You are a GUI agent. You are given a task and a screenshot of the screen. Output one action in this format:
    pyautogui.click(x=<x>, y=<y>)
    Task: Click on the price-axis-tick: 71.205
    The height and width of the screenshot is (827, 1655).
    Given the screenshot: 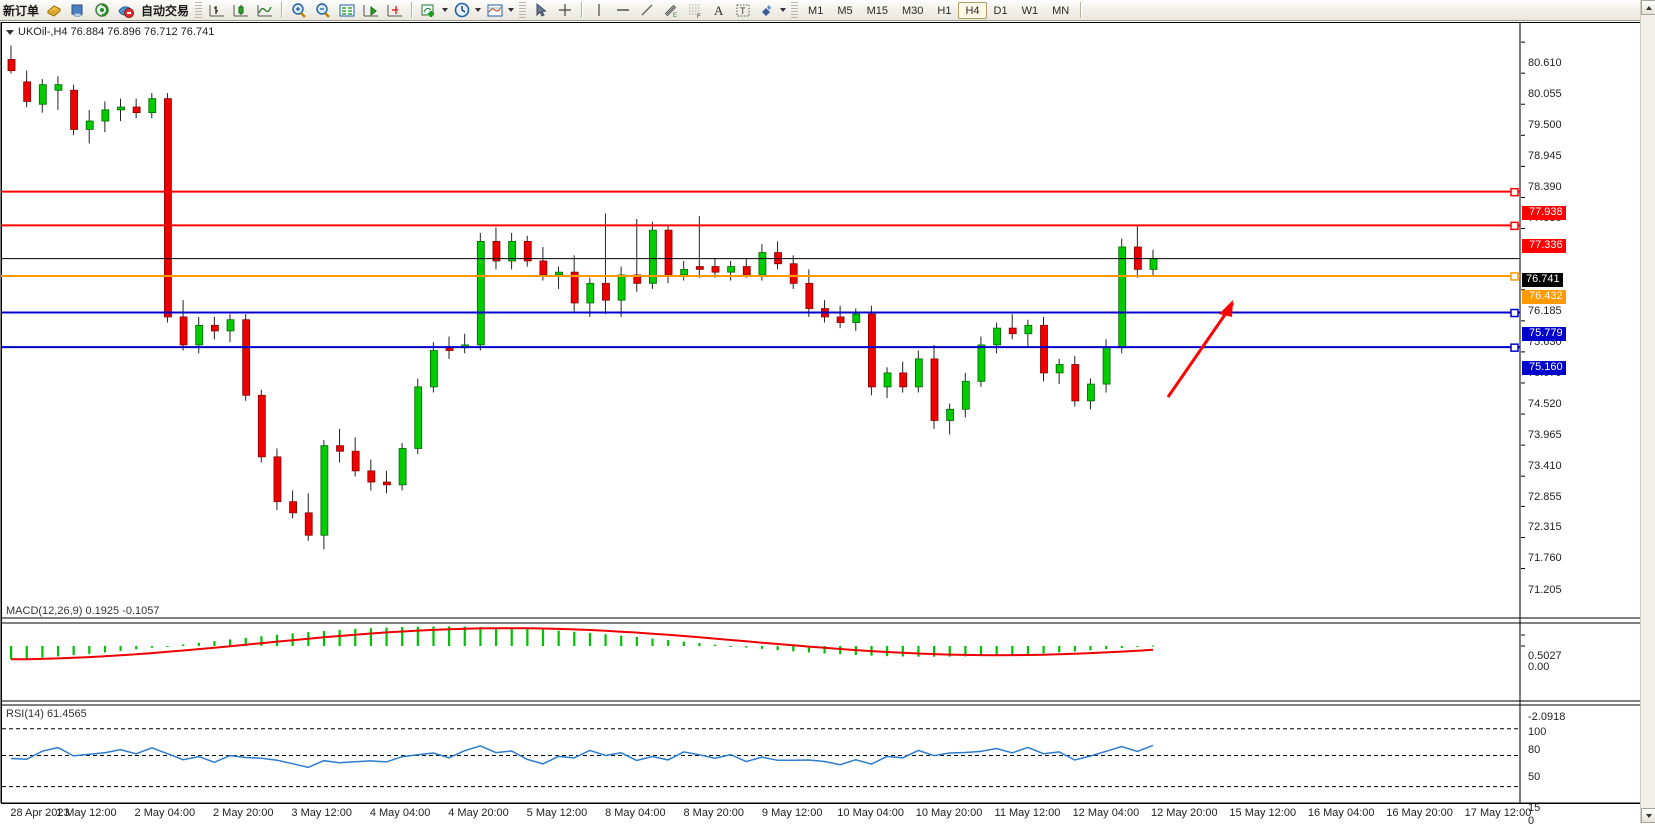 What is the action you would take?
    pyautogui.click(x=1545, y=589)
    